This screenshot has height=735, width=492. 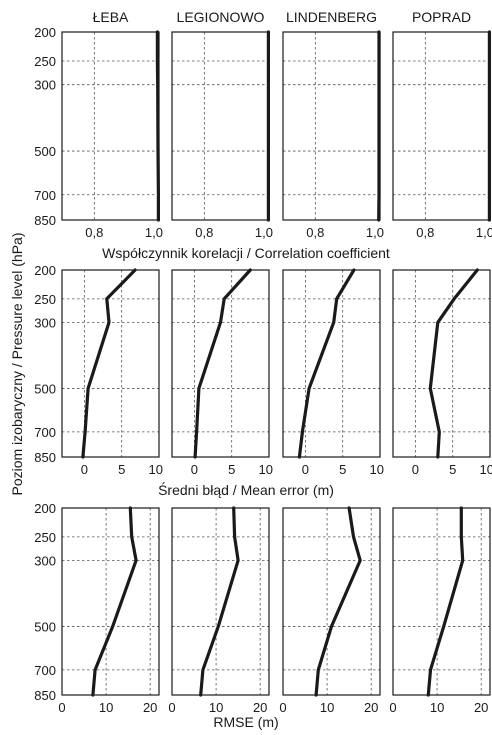 I want to click on station-titles: ŁEBA LEGIONOWO LINDENBERG POPRAD, so click(x=282, y=17).